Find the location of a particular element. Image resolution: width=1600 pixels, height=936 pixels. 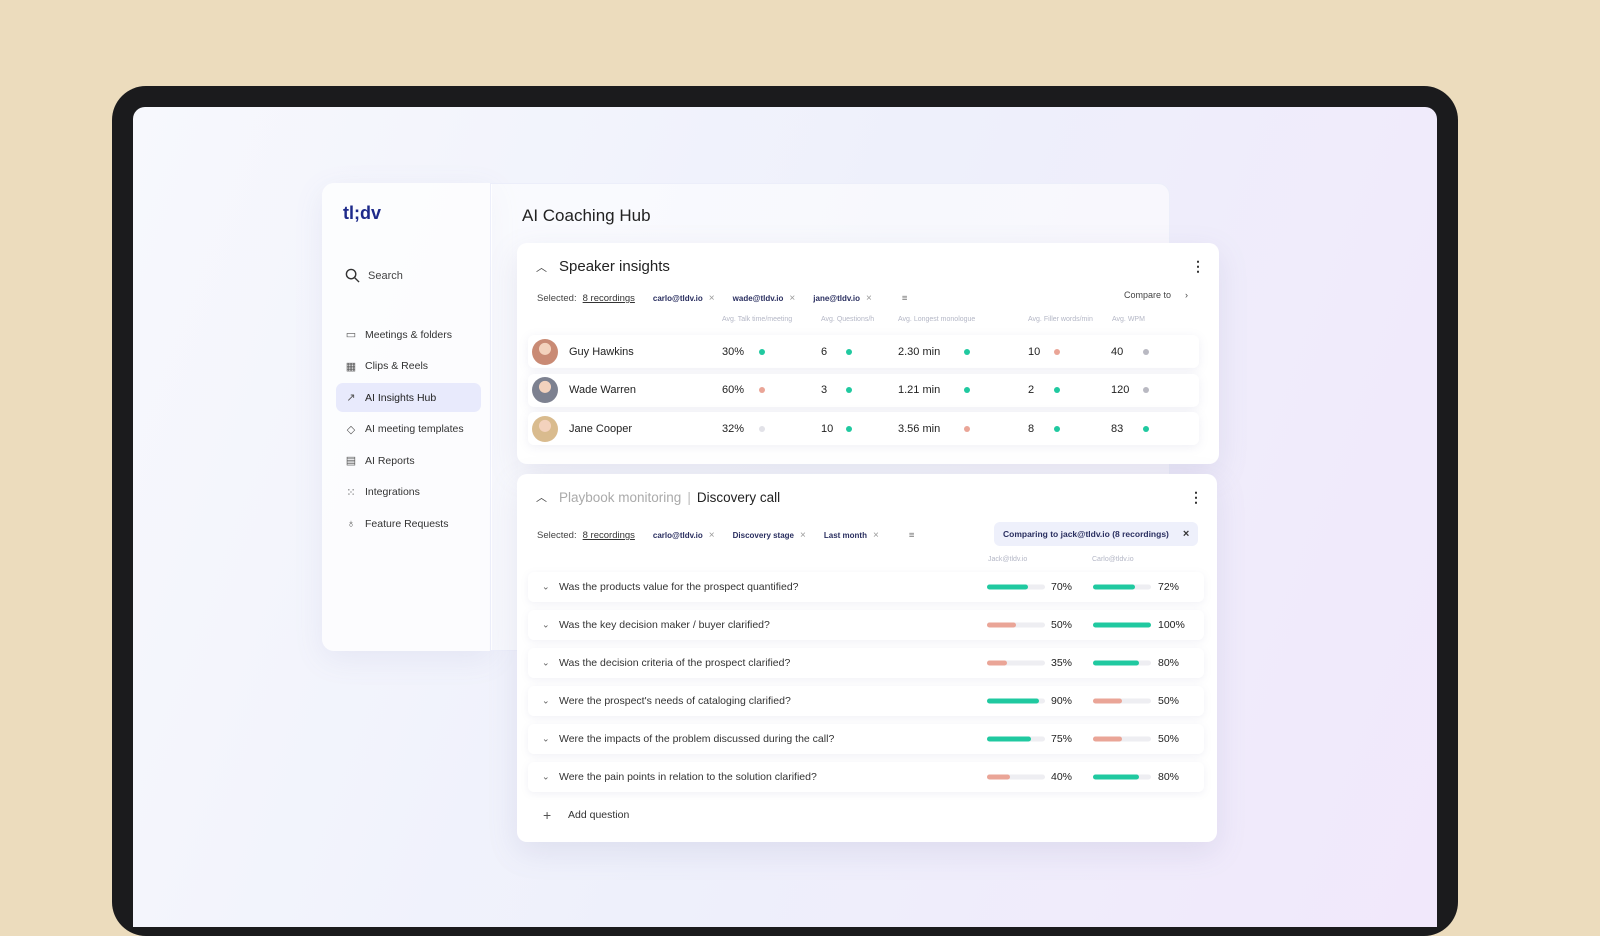

filter-chip: jane@tldv.io × is located at coordinates (842, 298).